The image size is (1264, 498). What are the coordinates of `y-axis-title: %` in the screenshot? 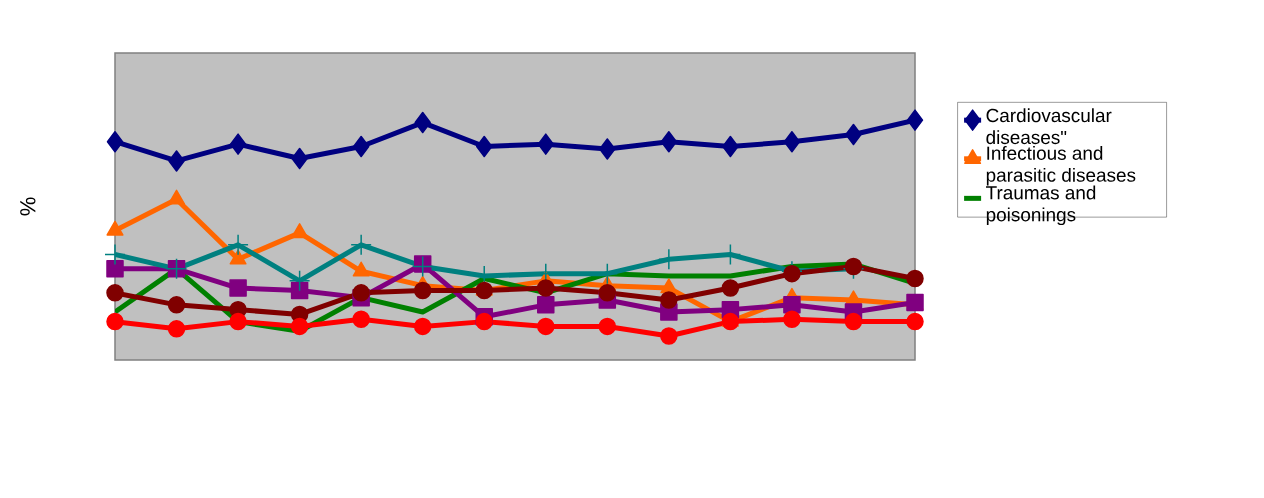 It's located at (28, 206).